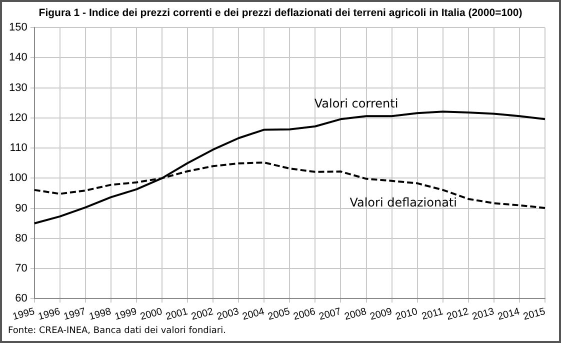  Describe the element at coordinates (18, 178) in the screenshot. I see `y-tick-label: 100` at that location.